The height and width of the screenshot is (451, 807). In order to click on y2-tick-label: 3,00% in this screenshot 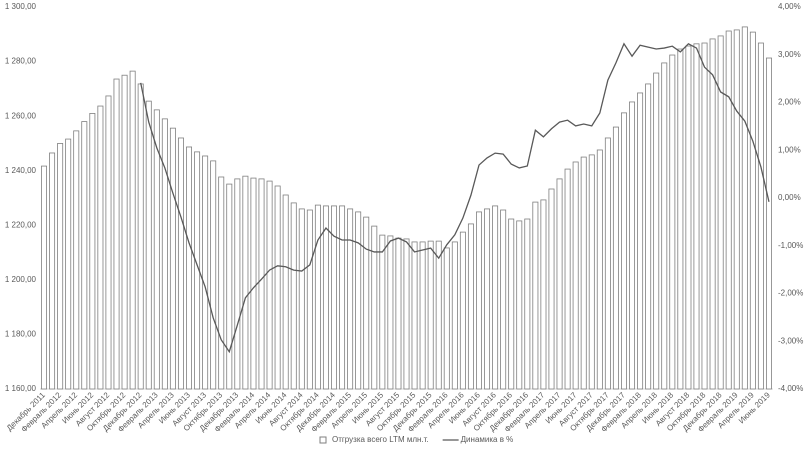, I will do `click(789, 54)`.